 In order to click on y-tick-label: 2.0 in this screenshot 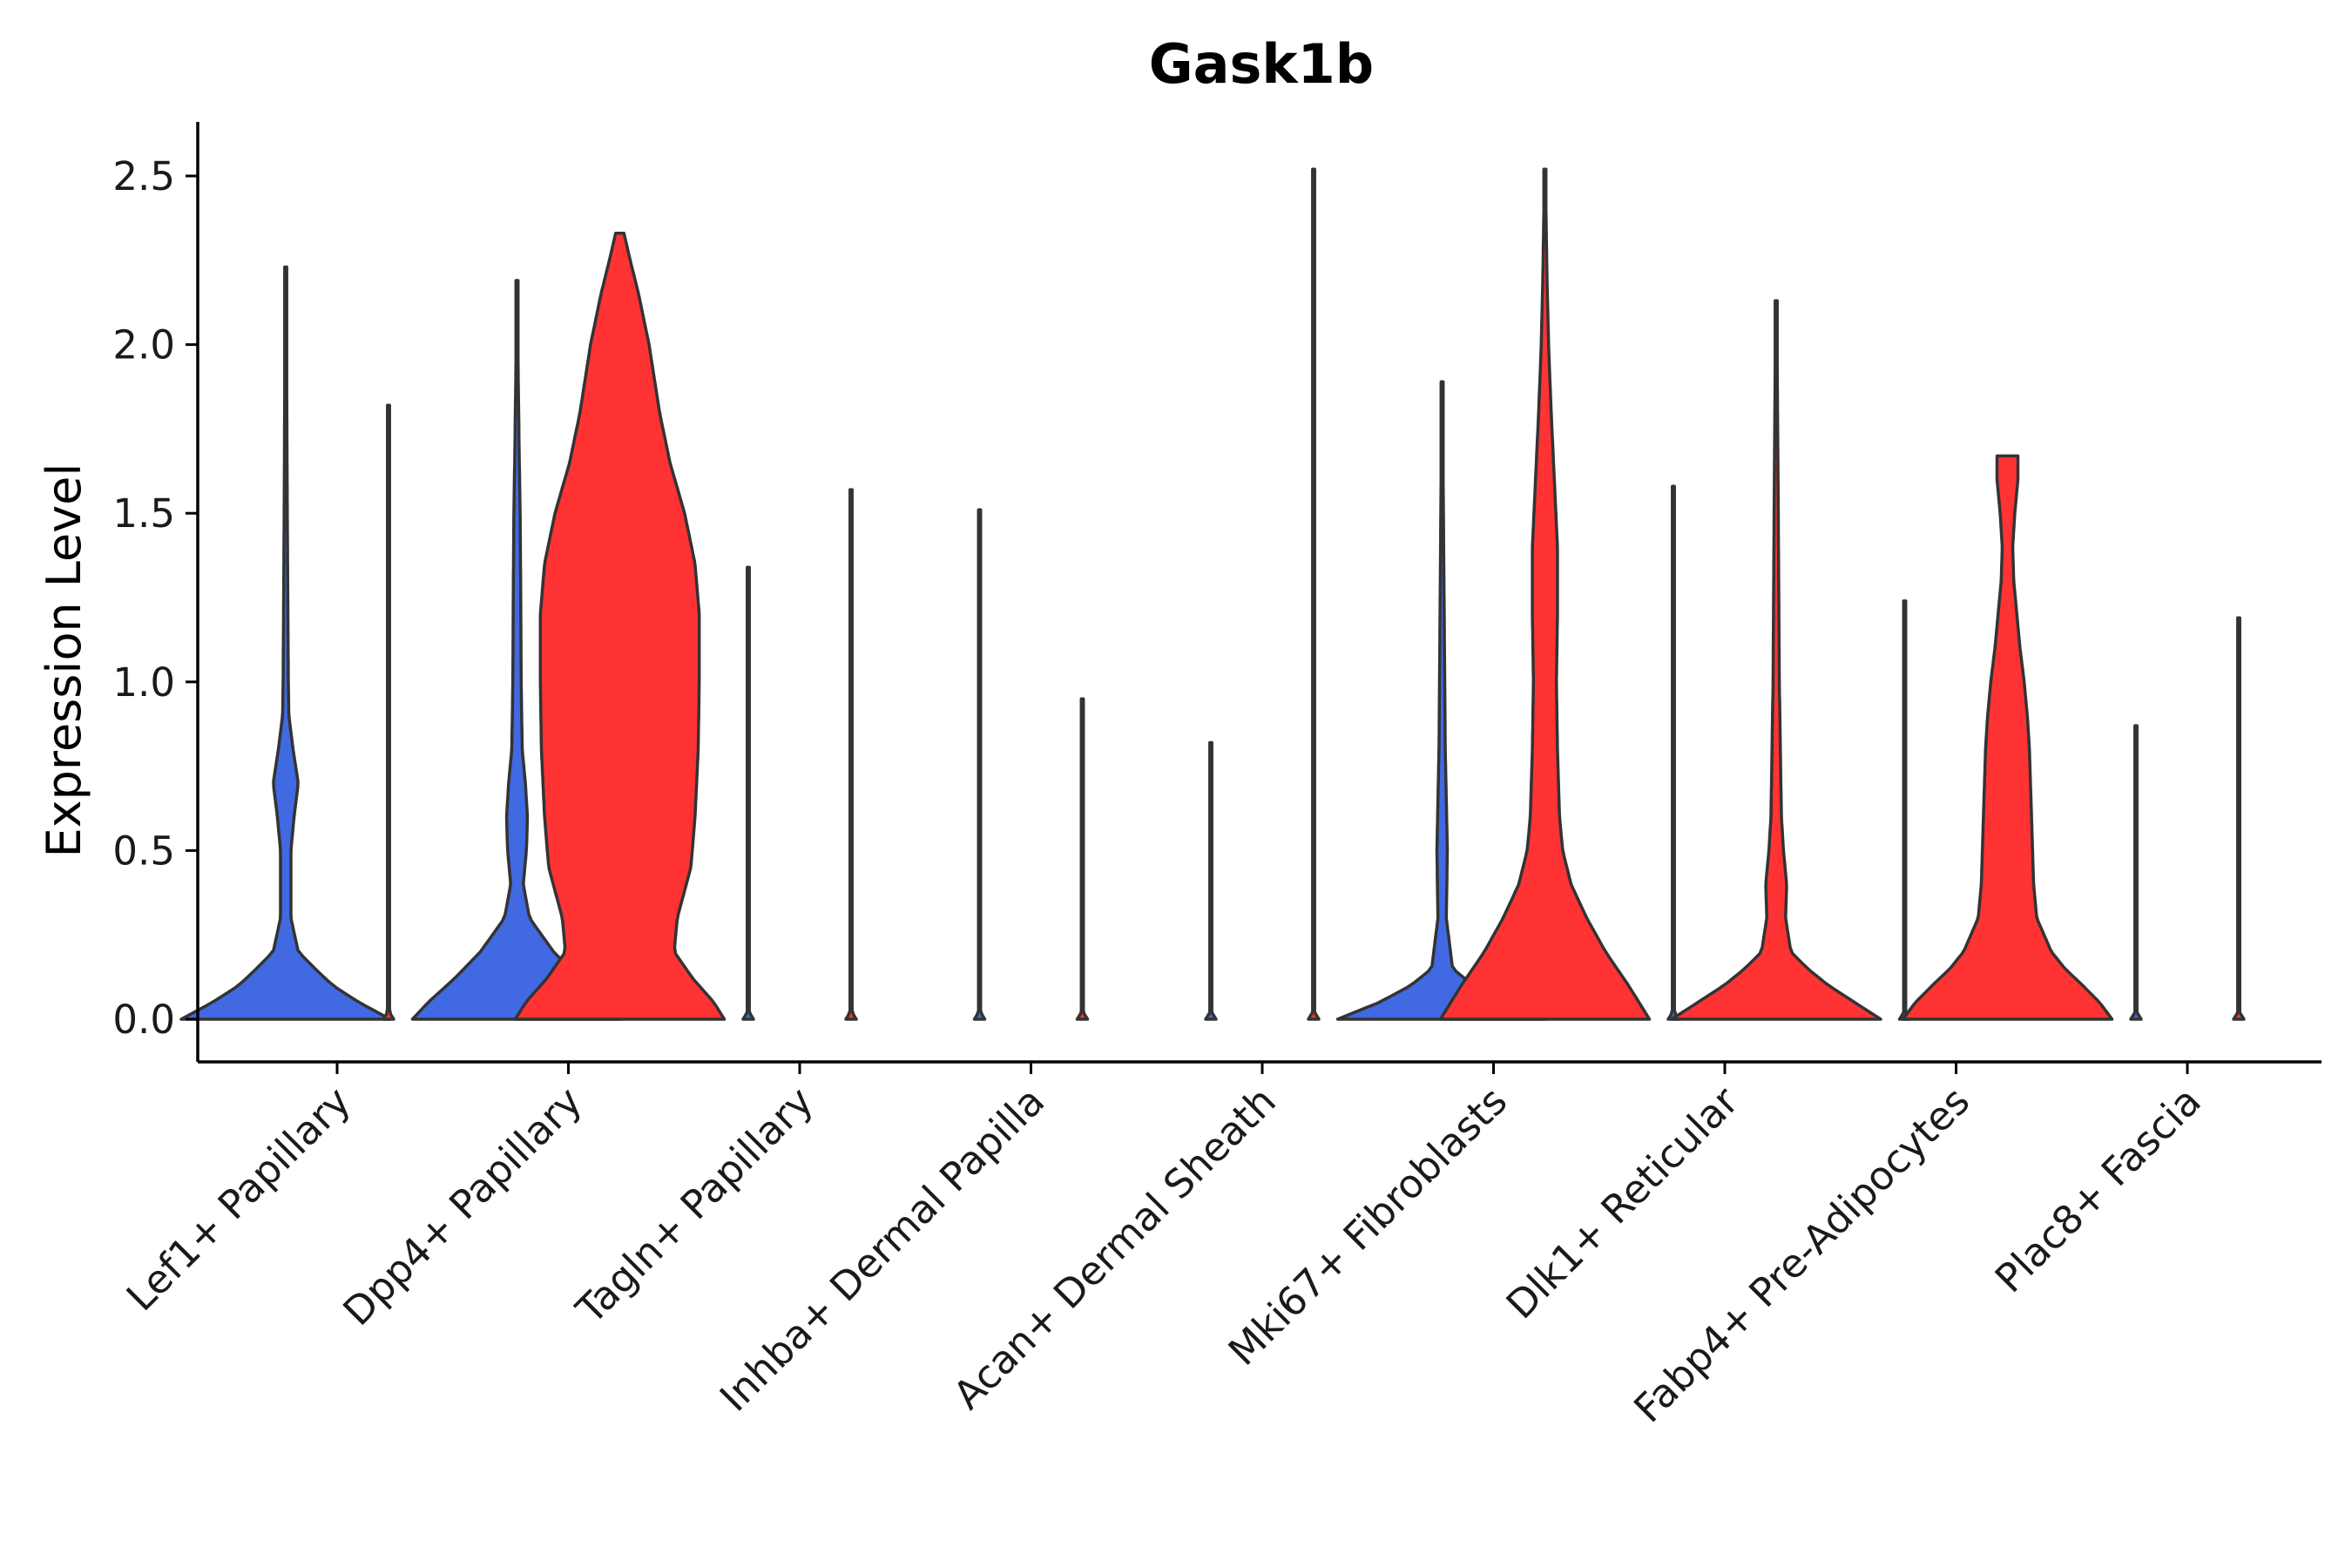, I will do `click(143, 345)`.